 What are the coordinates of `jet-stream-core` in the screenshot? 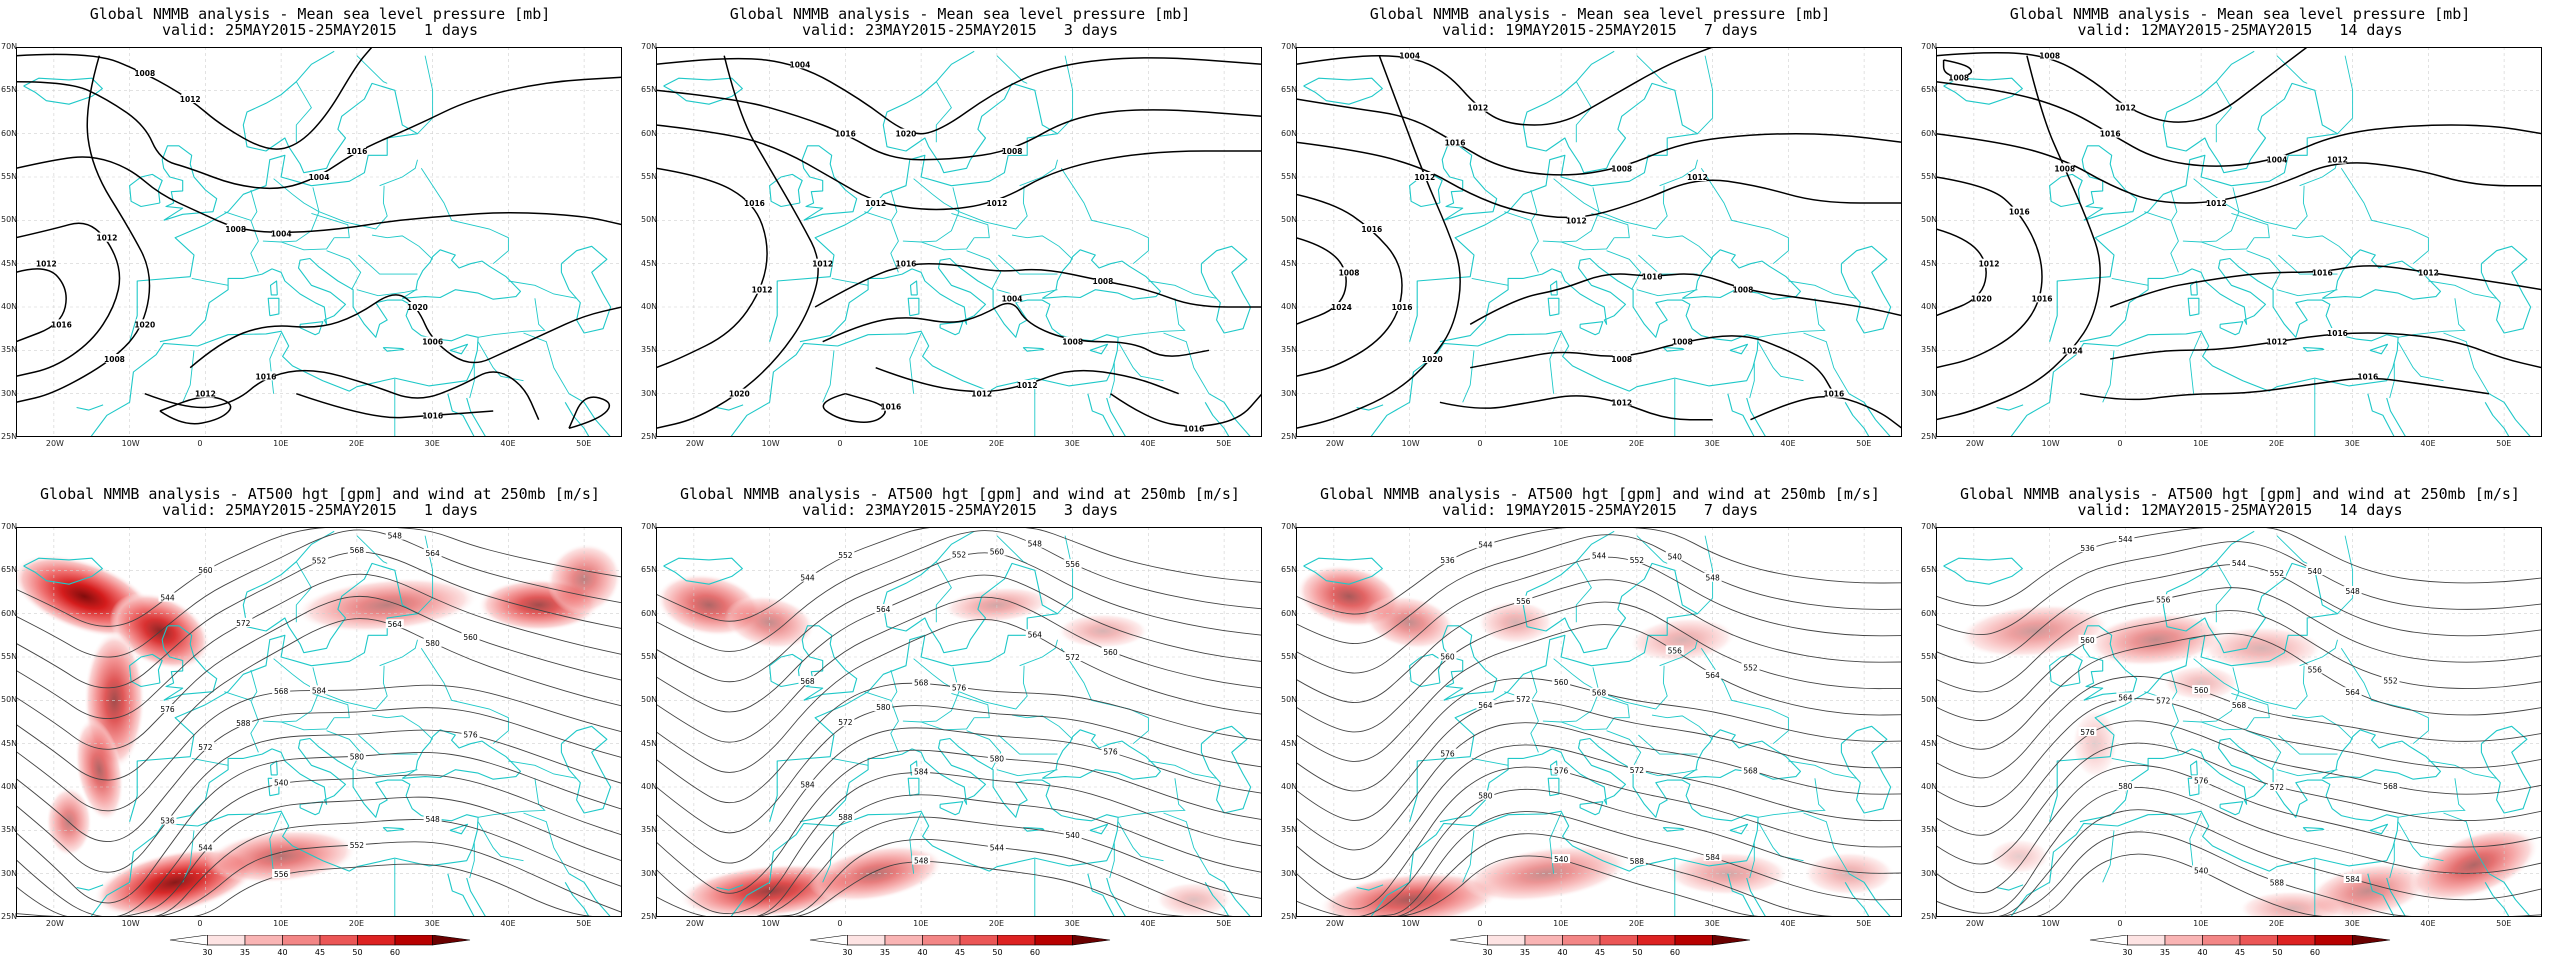 It's located at (1682, 639).